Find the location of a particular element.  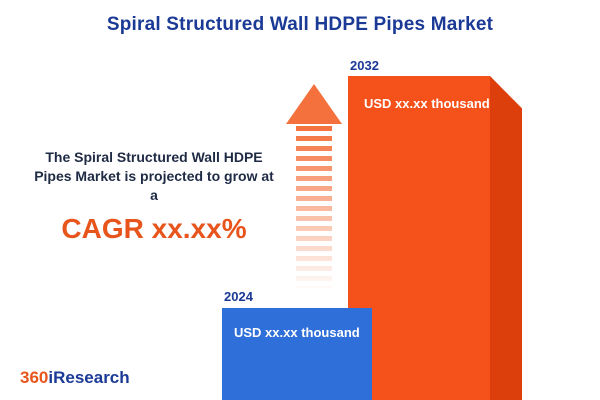

bar-2024 is located at coordinates (297, 354).